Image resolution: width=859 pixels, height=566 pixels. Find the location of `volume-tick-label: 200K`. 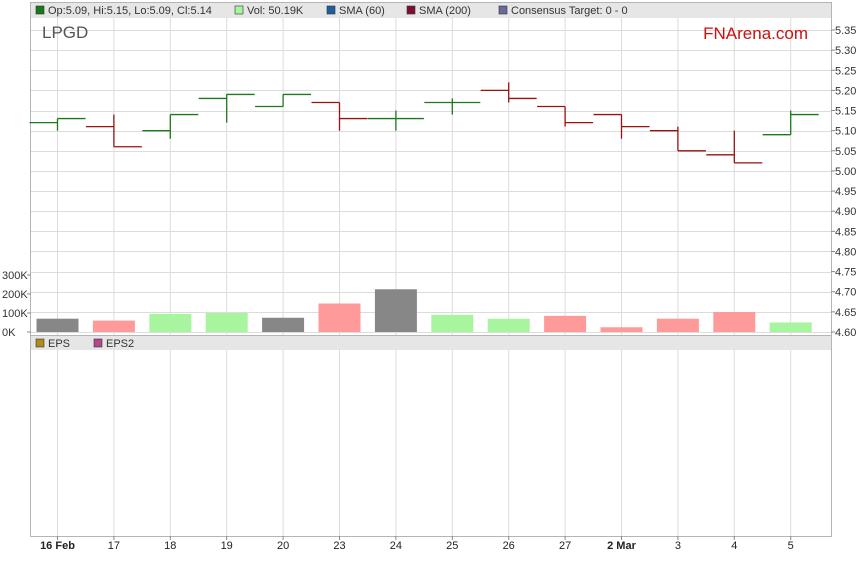

volume-tick-label: 200K is located at coordinates (15, 295).